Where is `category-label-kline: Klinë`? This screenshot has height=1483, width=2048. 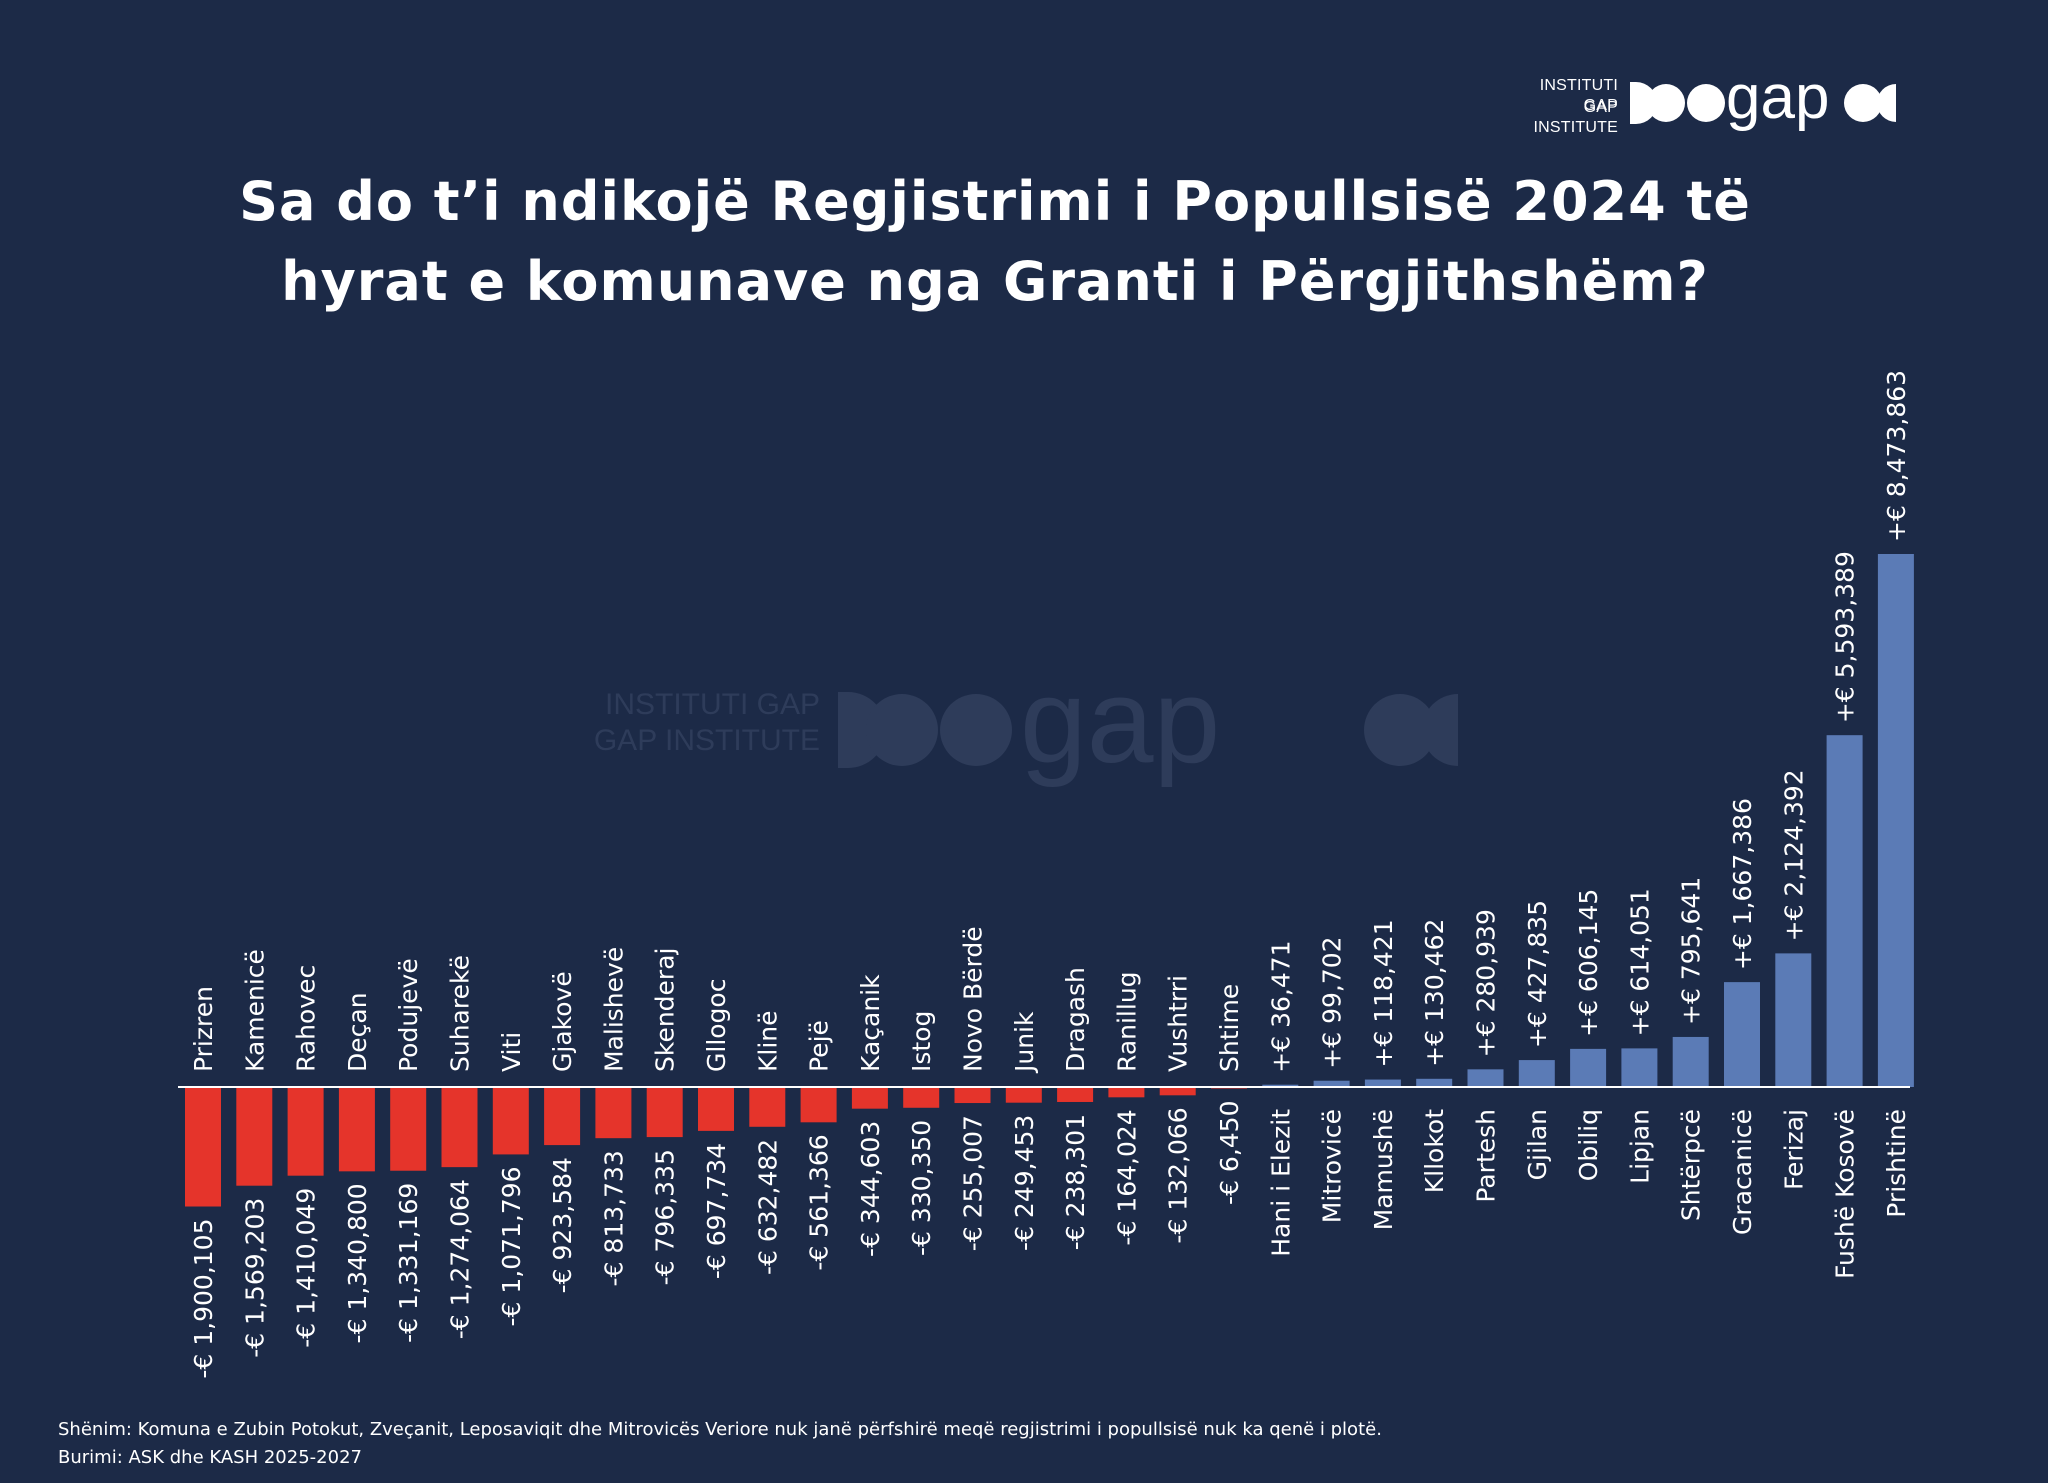 category-label-kline: Klinë is located at coordinates (767, 1041).